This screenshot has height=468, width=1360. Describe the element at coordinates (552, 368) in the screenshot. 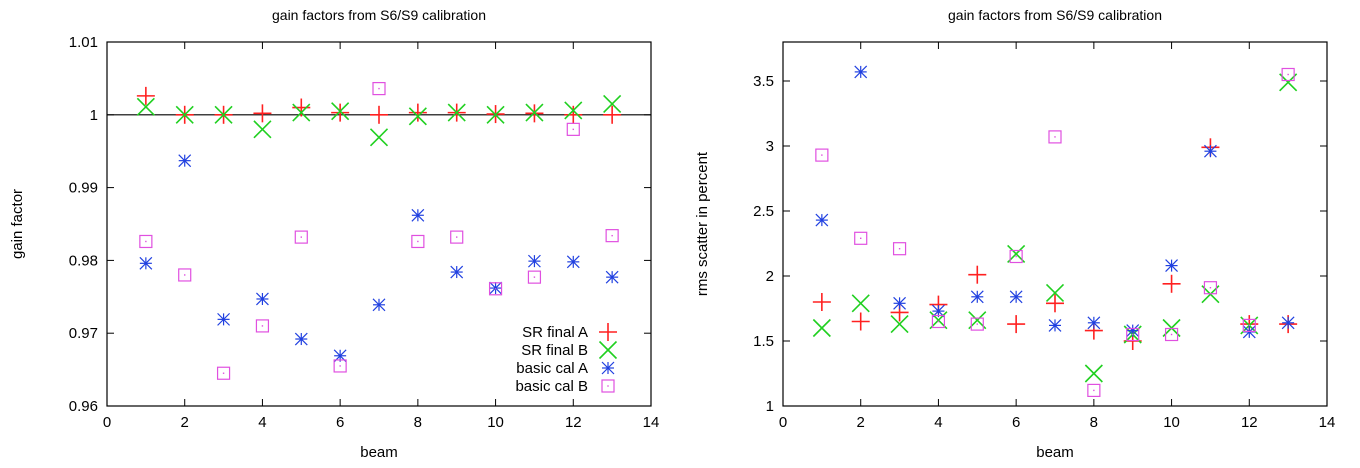

I see `legend-label: basic cal A` at that location.